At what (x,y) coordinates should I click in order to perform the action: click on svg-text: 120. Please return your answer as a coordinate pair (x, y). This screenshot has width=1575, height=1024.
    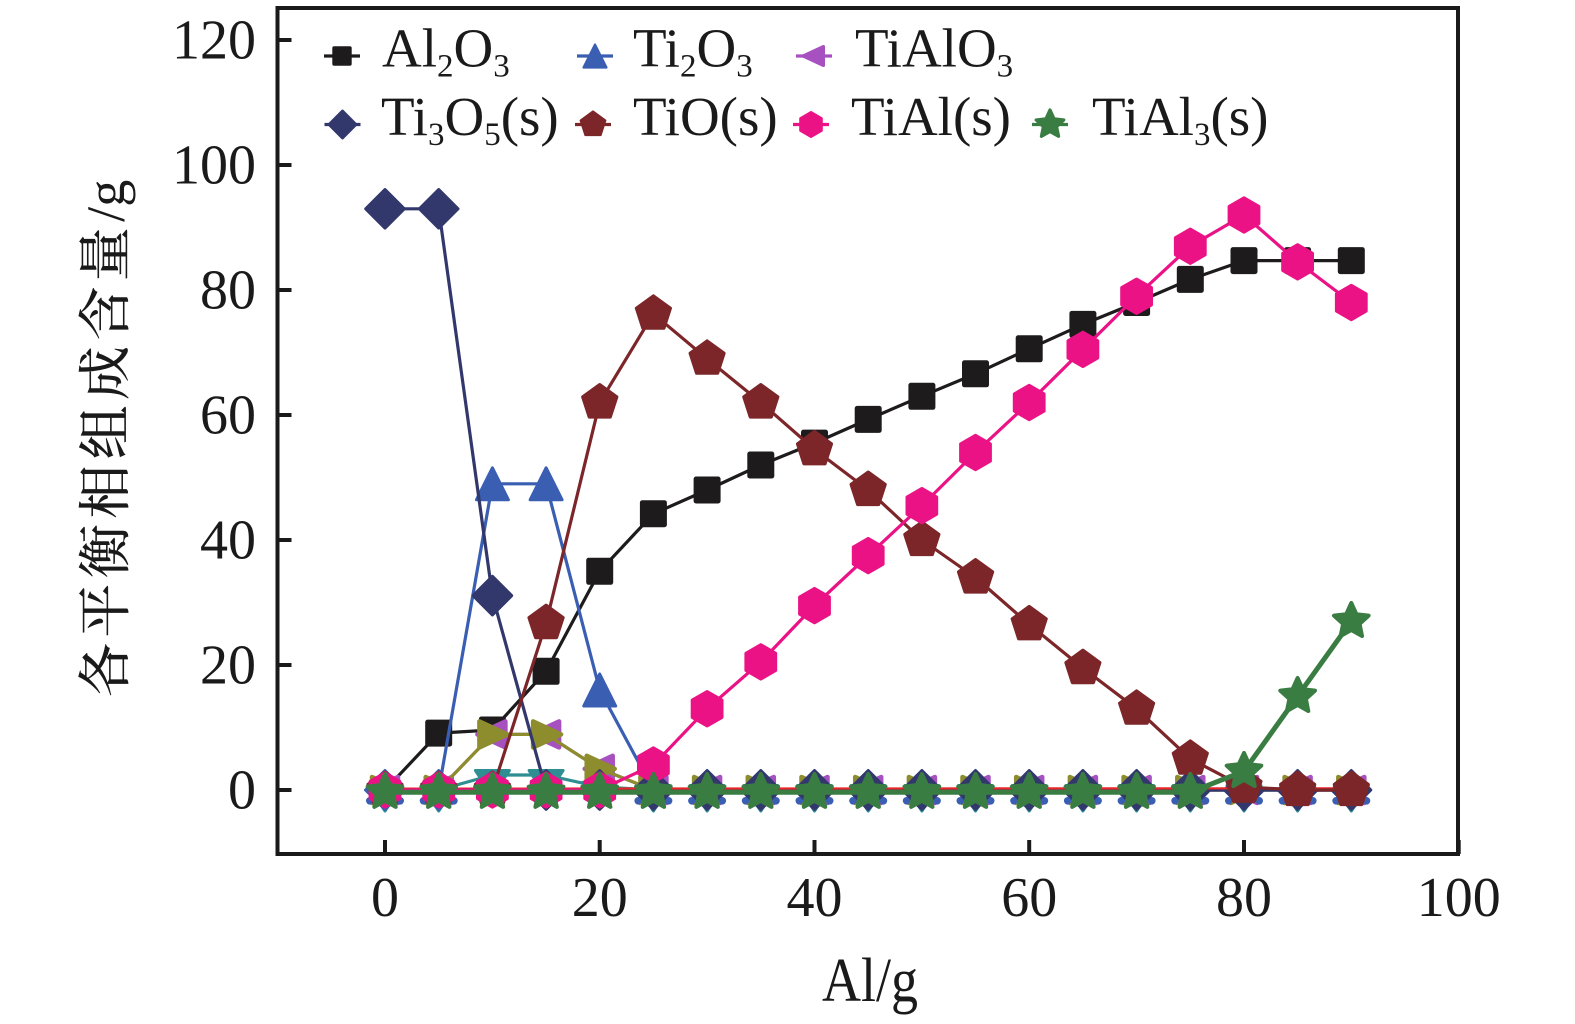
    Looking at the image, I should click on (214, 41).